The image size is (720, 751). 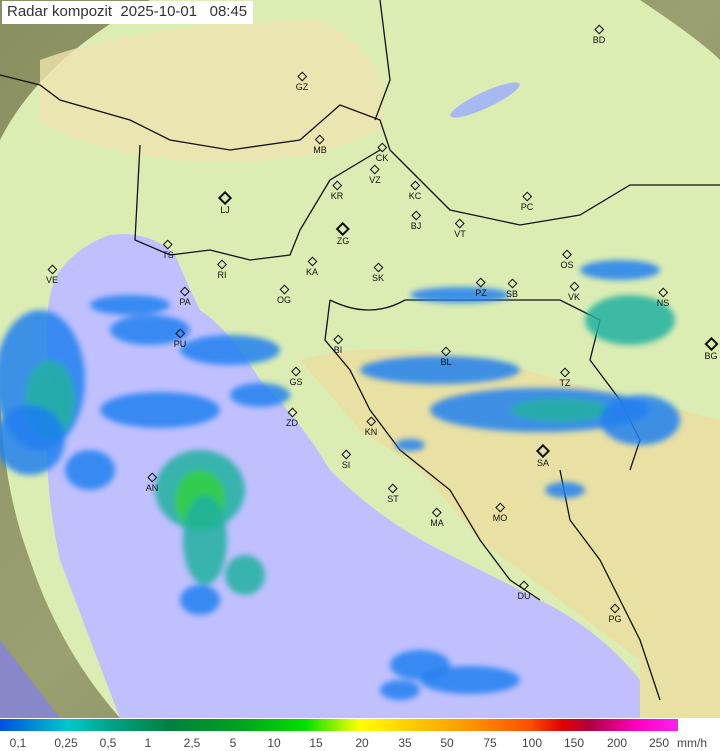 I want to click on city-label: LJ, so click(x=225, y=210).